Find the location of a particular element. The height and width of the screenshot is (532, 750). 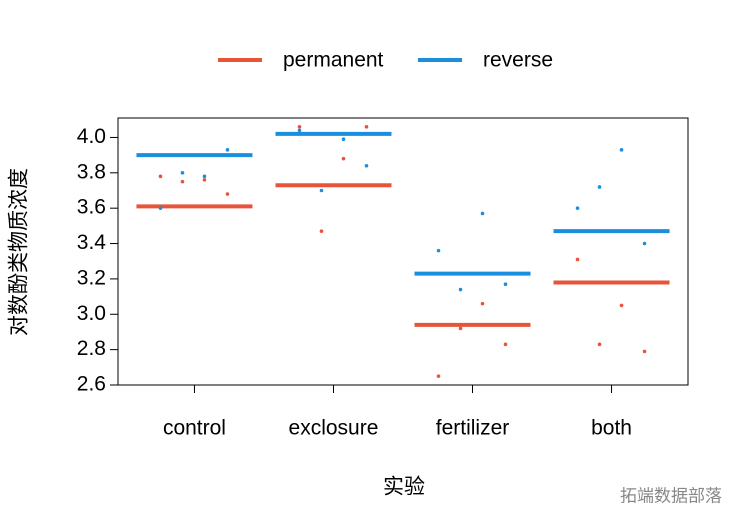

legend-label: permanent is located at coordinates (333, 60).